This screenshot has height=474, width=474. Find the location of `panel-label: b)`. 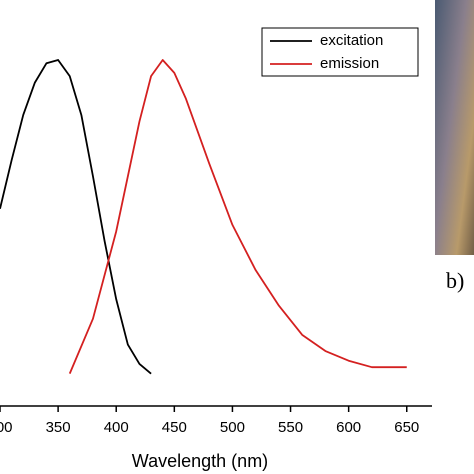

panel-label: b) is located at coordinates (455, 280).